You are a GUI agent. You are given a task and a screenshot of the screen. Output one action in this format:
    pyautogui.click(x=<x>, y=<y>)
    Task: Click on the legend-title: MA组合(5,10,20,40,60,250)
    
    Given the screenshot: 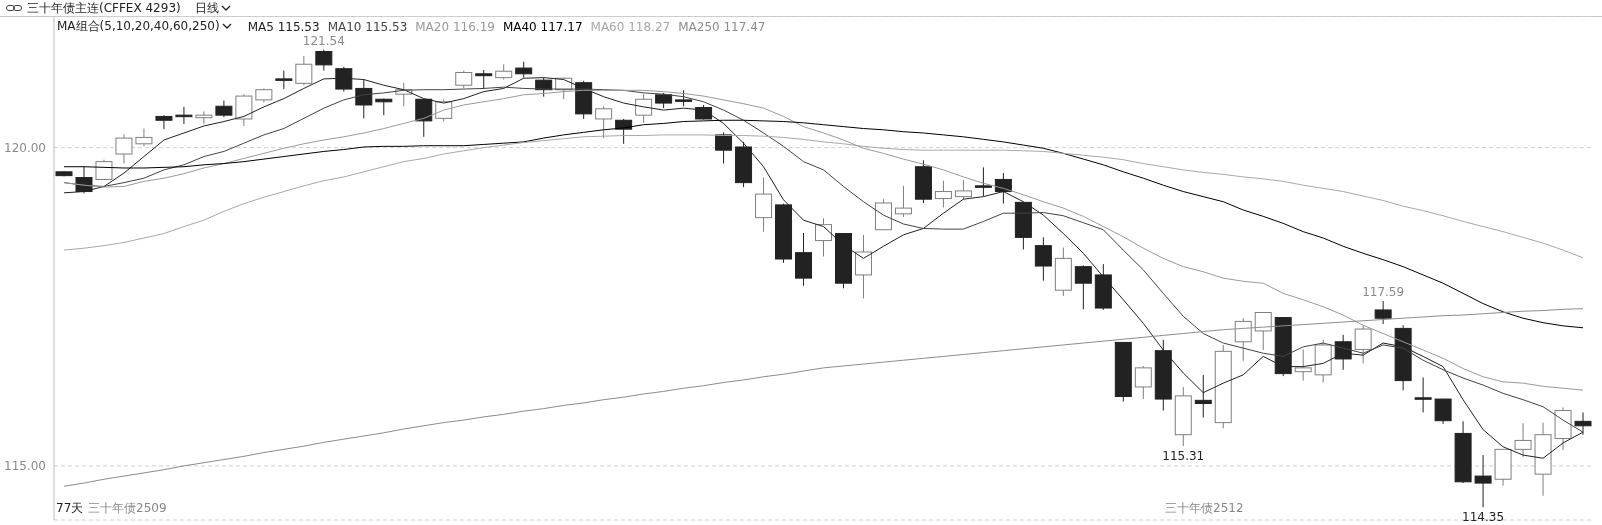 What is the action you would take?
    pyautogui.click(x=138, y=26)
    